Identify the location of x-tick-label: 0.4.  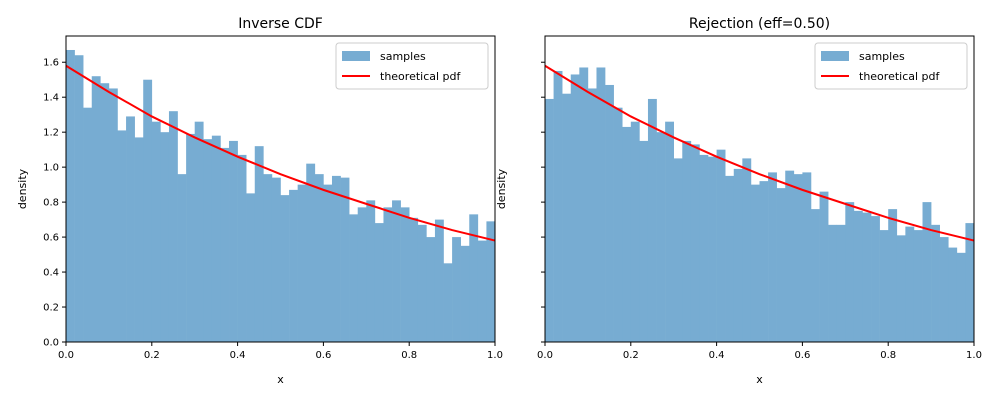
(238, 355).